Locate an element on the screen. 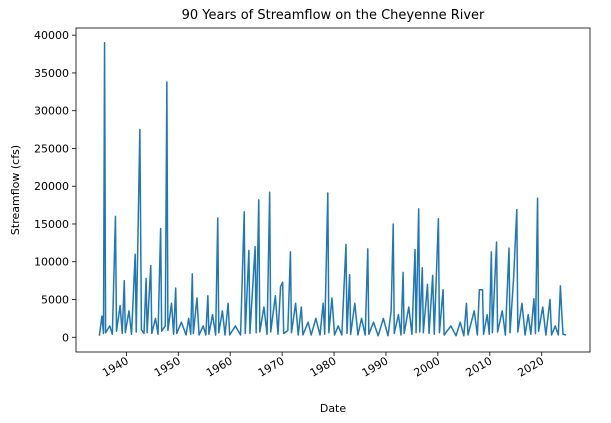 The height and width of the screenshot is (423, 611). y-tick-label: 25000 is located at coordinates (51, 148).